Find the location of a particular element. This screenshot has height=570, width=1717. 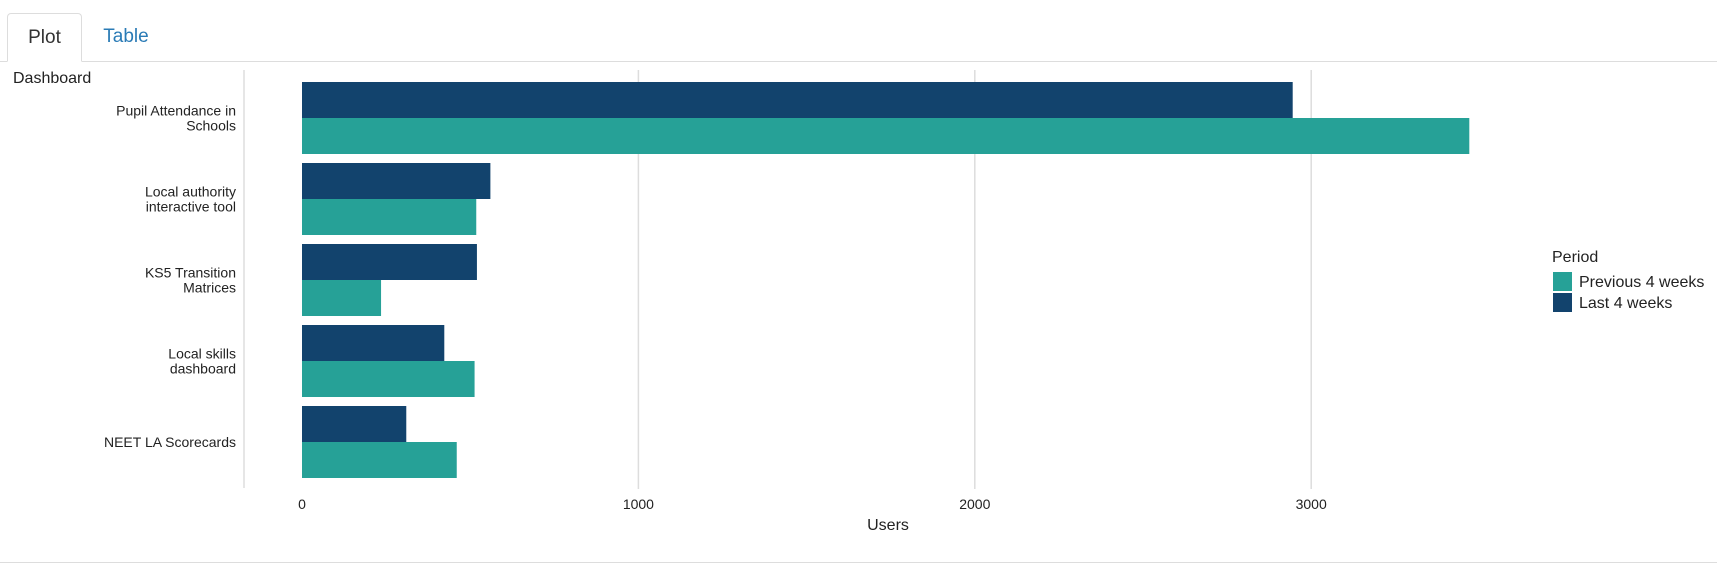

x-tick-label: 1000 is located at coordinates (638, 504).